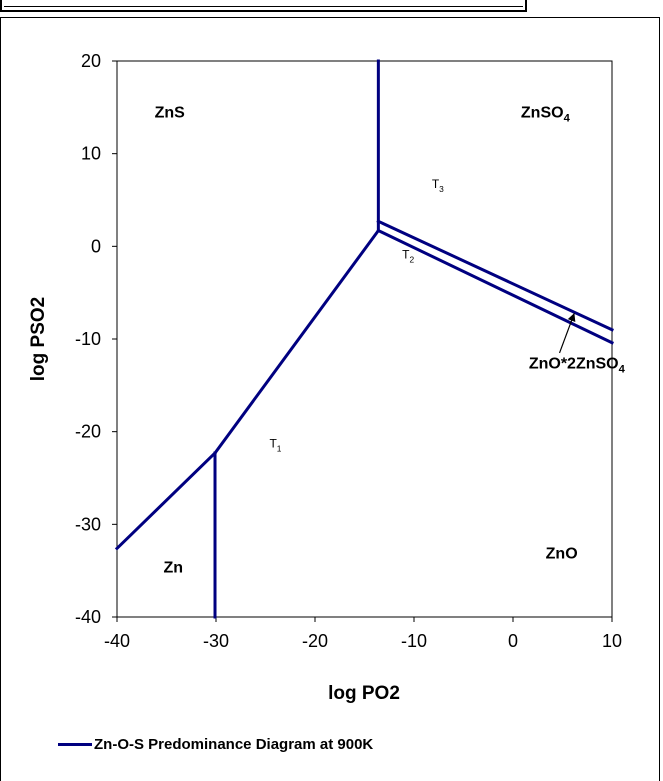  I want to click on x-tick-label: -40, so click(117, 641).